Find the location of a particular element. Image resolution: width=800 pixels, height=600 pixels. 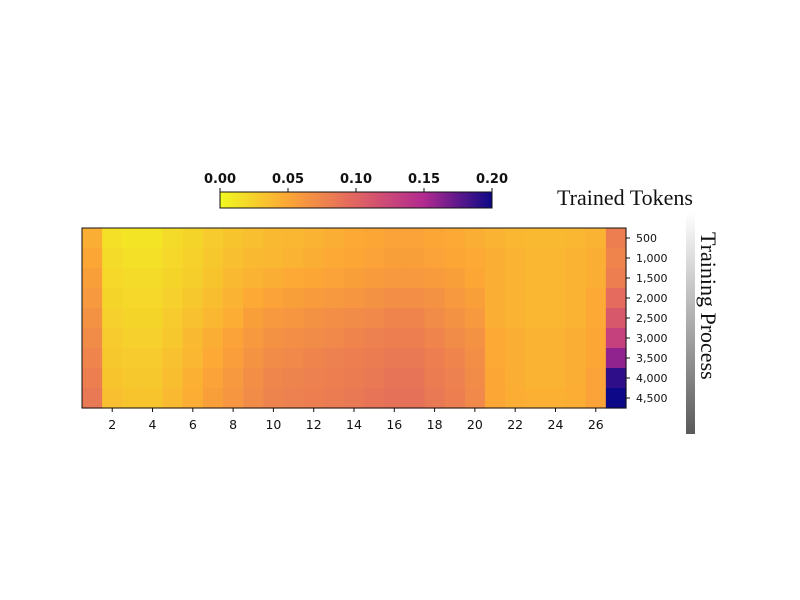

colorbar-ticks: 0.00 0.05 0.10 0.15 0.20 is located at coordinates (356, 182).